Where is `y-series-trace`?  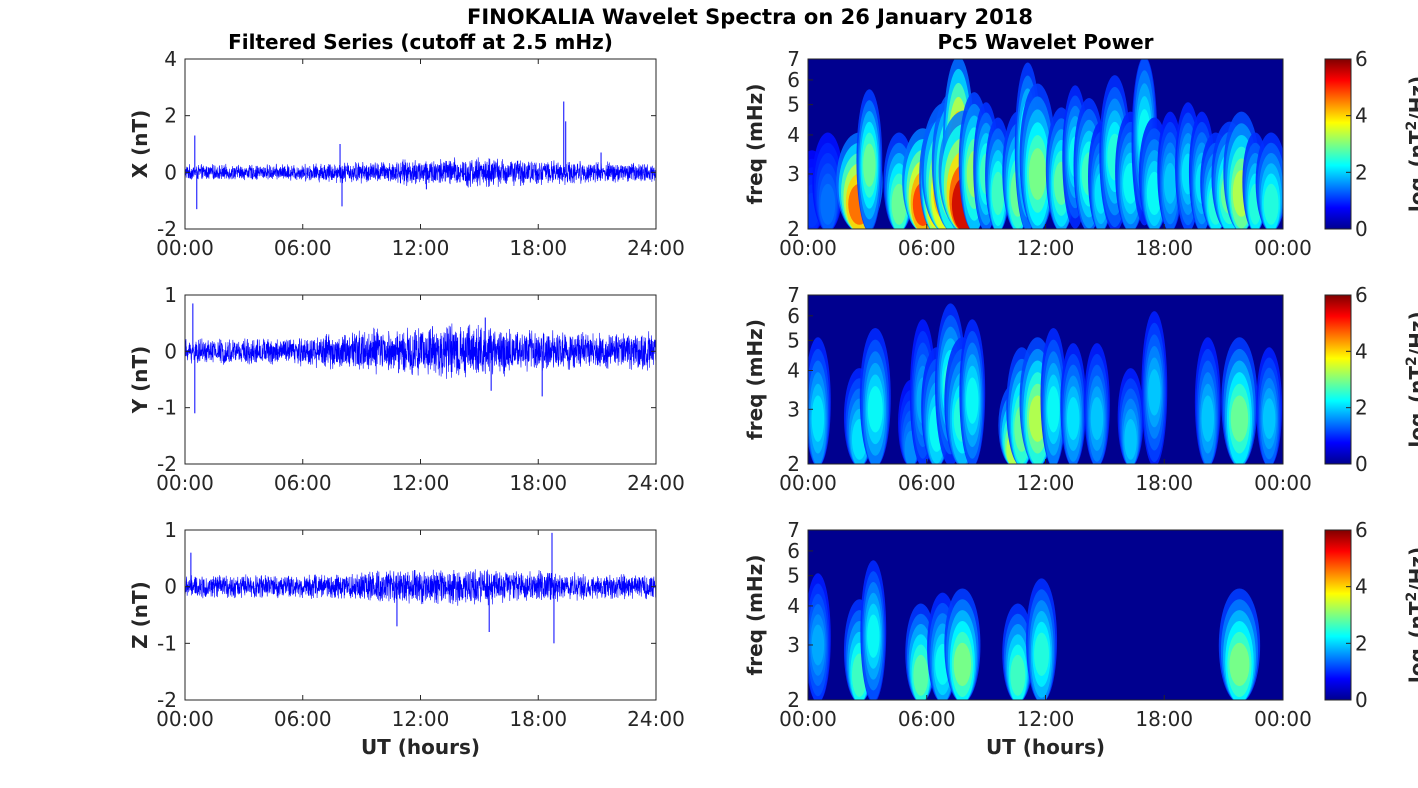
y-series-trace is located at coordinates (420, 351).